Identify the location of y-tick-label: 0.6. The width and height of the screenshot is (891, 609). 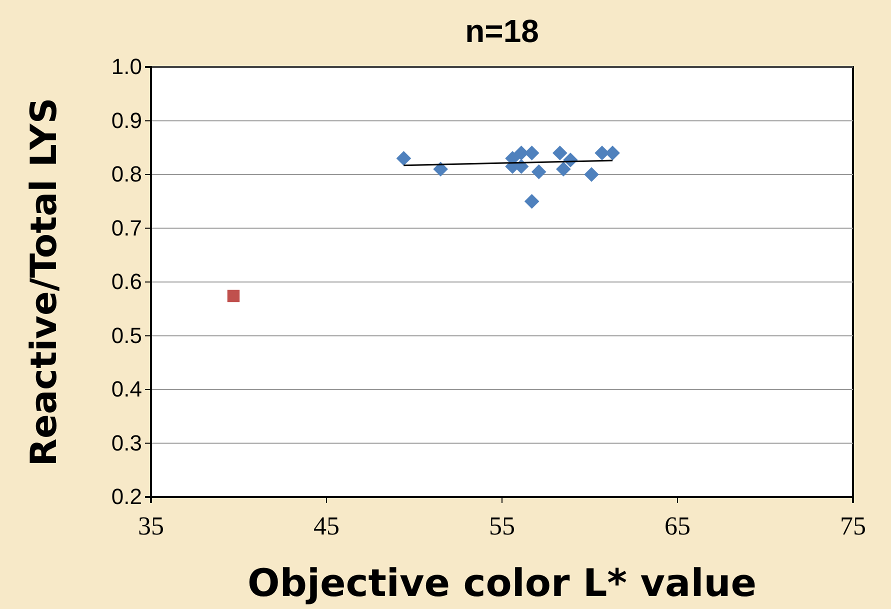
(126, 281).